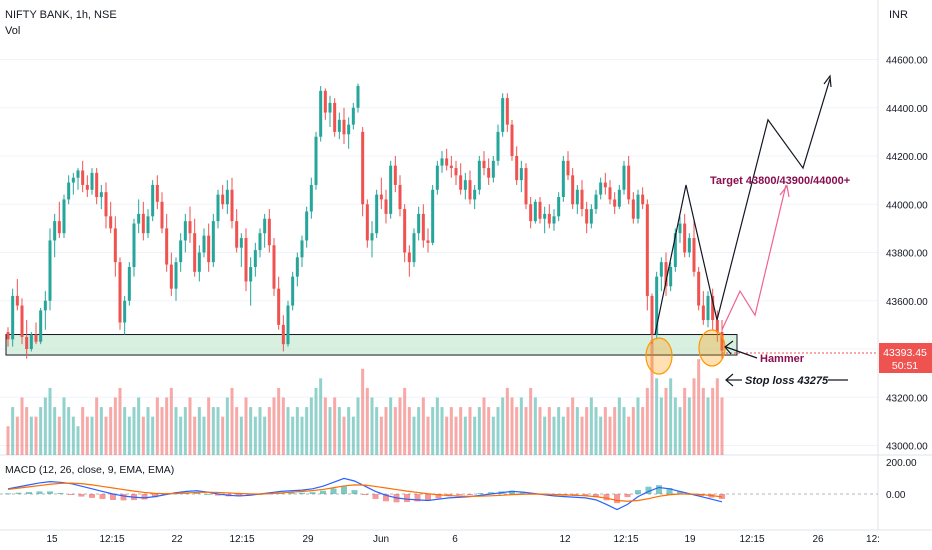 This screenshot has height=550, width=932. I want to click on time-tick-label: 12:, so click(873, 539).